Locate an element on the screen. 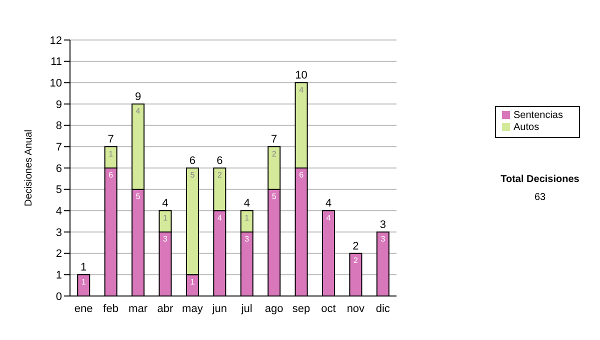 Image resolution: width=600 pixels, height=340 pixels. y-tick-label: 9 is located at coordinates (59, 104).